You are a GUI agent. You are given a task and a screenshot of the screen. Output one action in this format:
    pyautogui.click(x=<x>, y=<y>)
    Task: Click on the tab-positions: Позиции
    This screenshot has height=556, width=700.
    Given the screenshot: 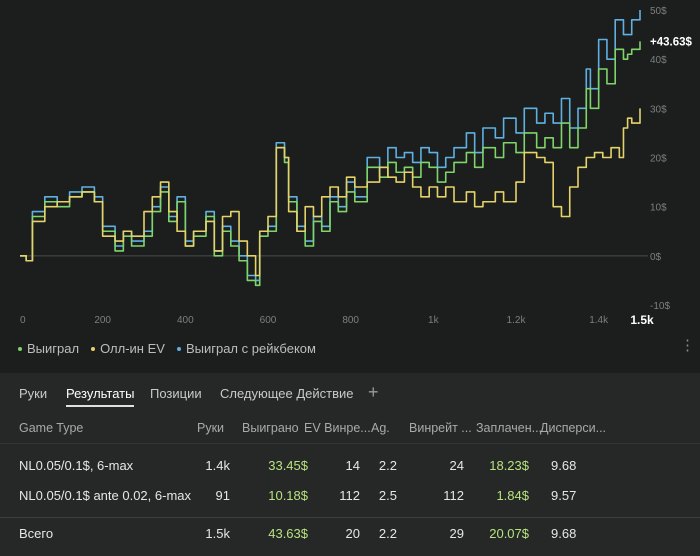 What is the action you would take?
    pyautogui.click(x=176, y=393)
    